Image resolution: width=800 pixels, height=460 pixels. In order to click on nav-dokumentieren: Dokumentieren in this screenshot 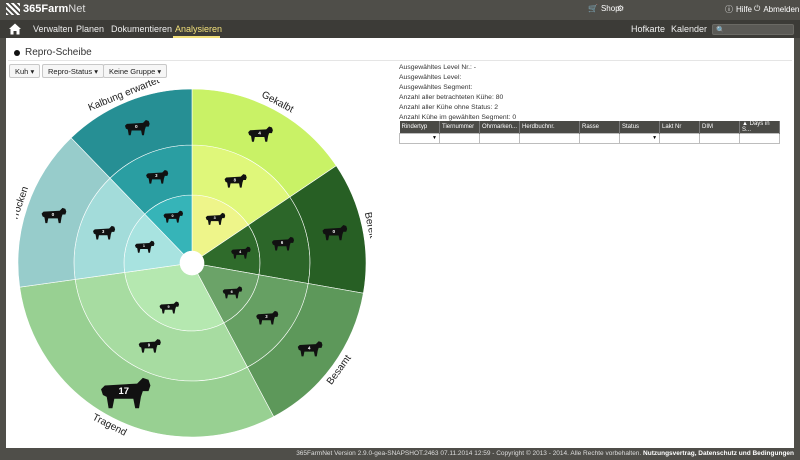, I will do `click(142, 29)`.